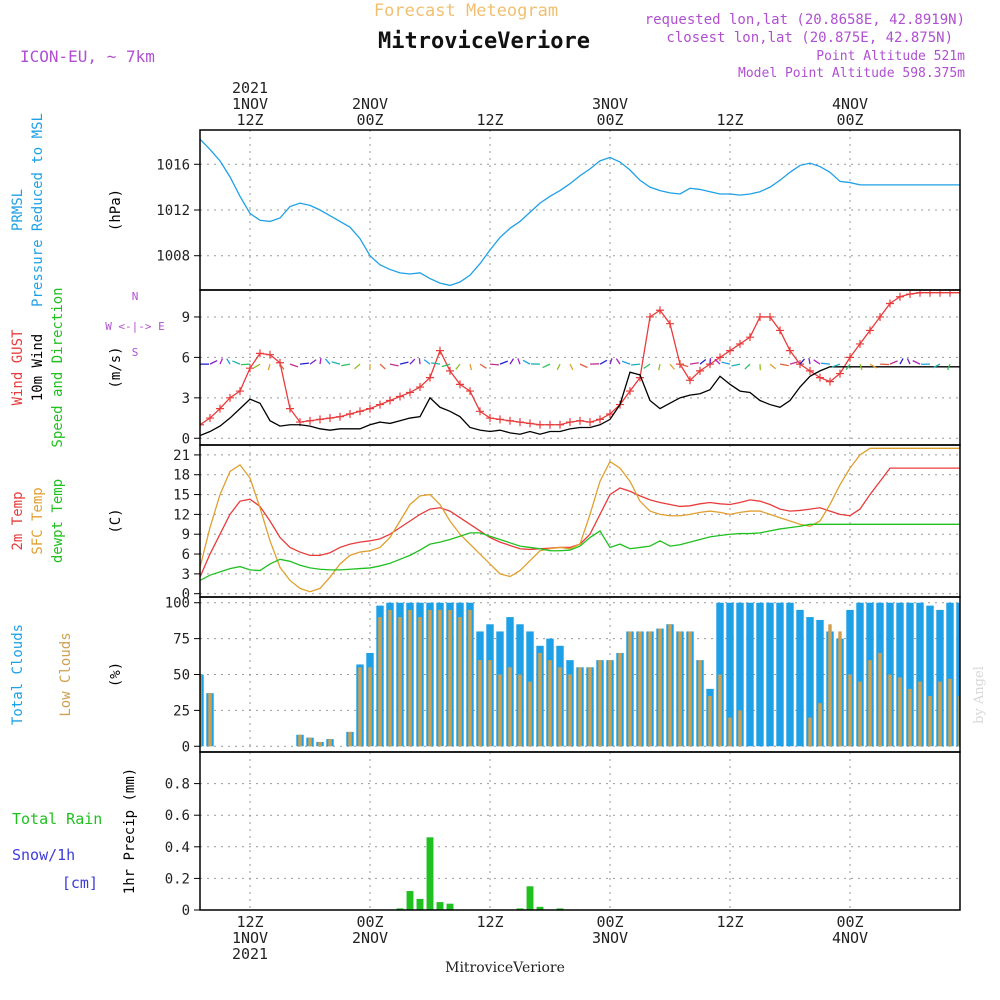 This screenshot has width=1000, height=1000. What do you see at coordinates (484, 41) in the screenshot?
I see `location-title: MitroviceVeriore` at bounding box center [484, 41].